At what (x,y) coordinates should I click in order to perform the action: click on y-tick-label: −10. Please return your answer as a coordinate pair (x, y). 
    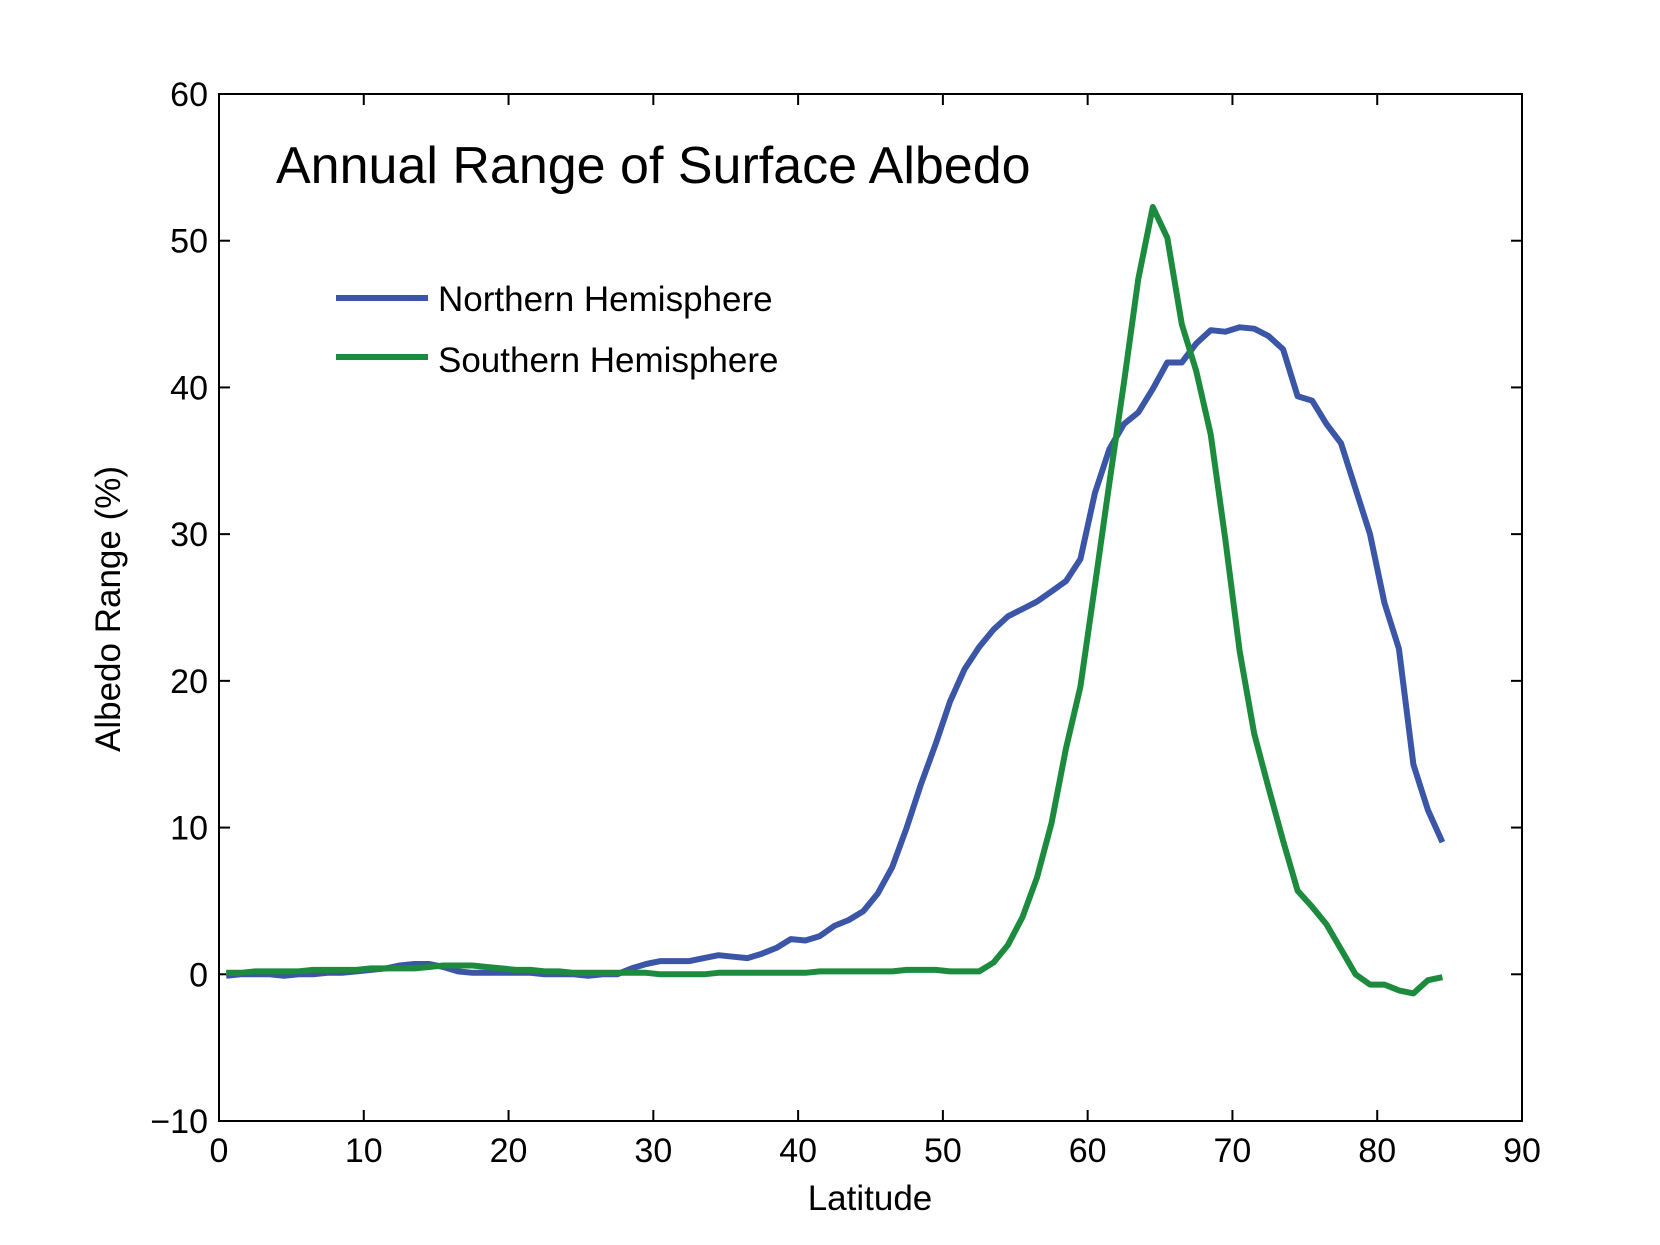
    Looking at the image, I should click on (179, 1122).